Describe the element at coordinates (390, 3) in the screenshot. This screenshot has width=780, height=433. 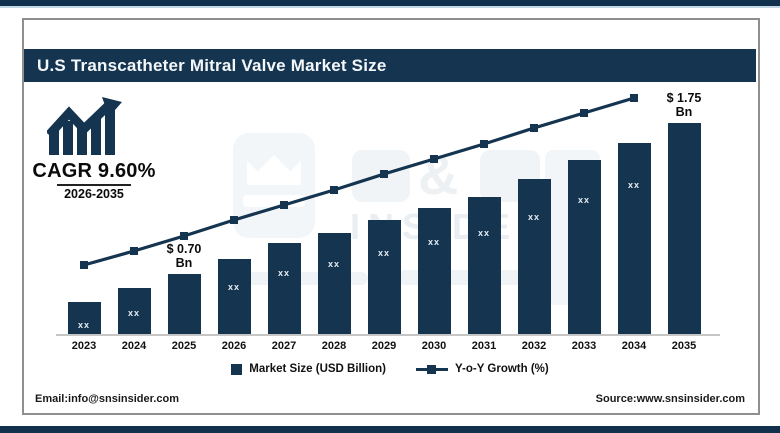
I see `top-accent-bar` at that location.